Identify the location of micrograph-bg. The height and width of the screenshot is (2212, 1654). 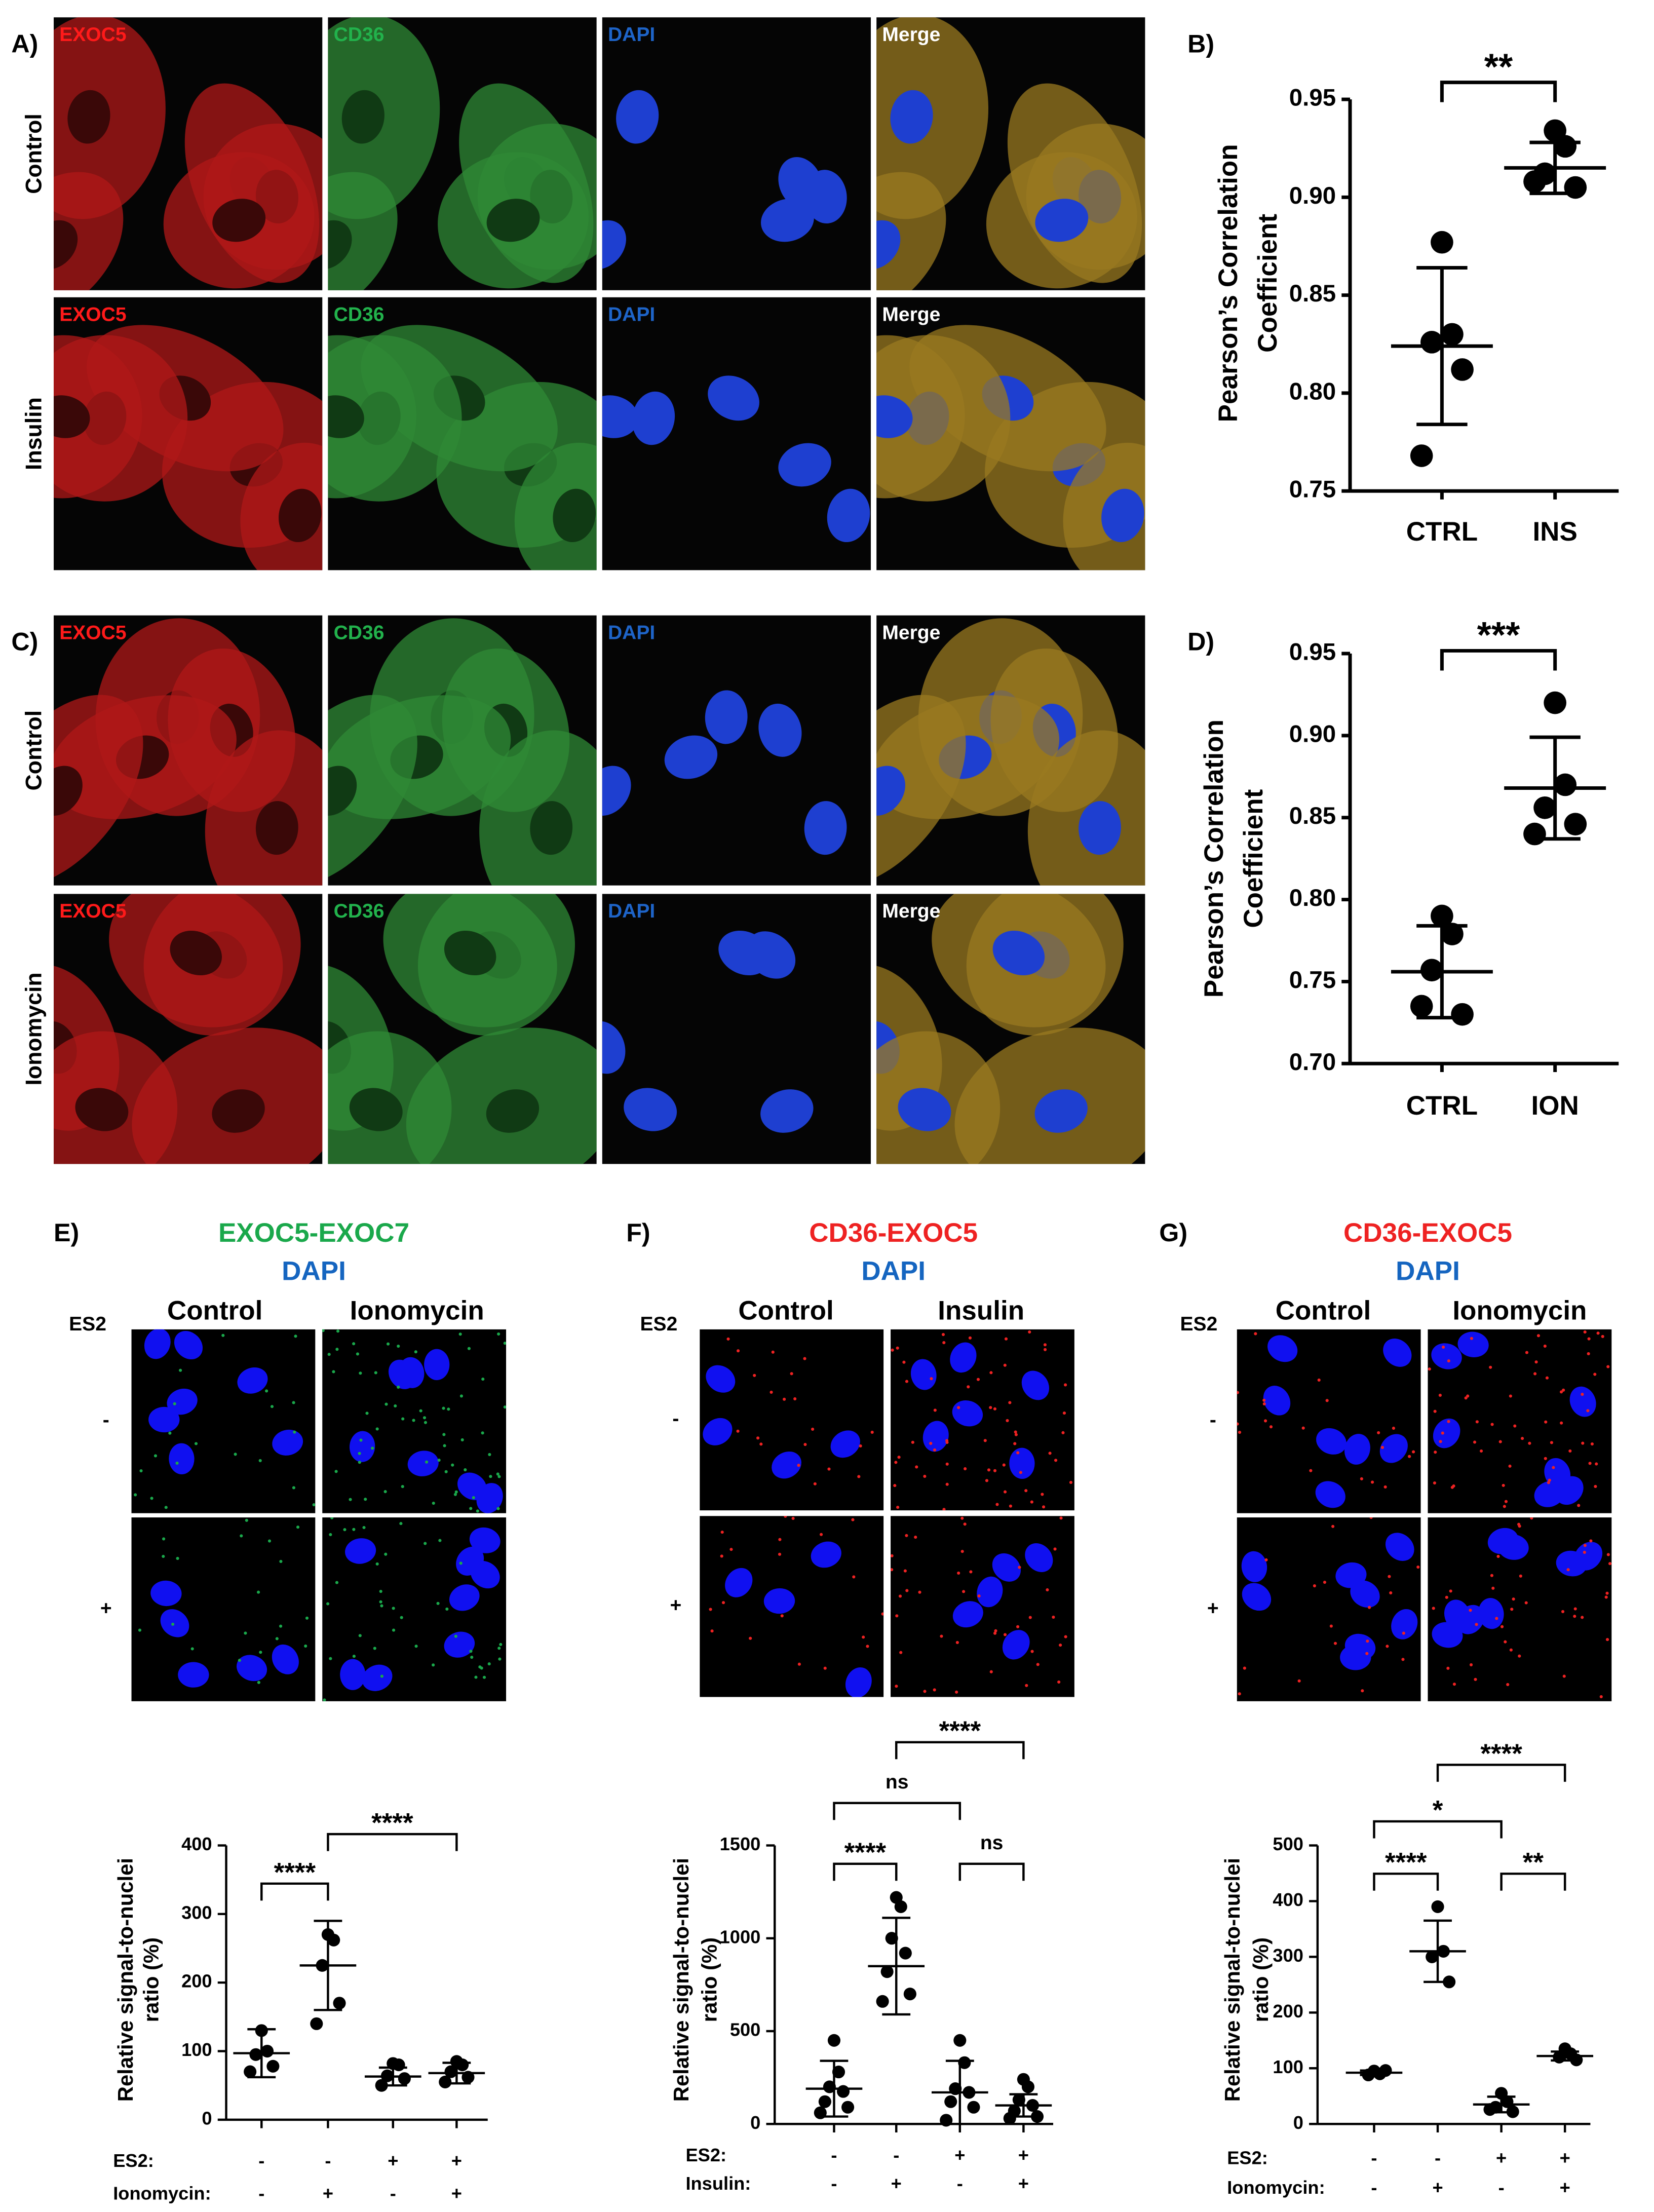
(982, 1420).